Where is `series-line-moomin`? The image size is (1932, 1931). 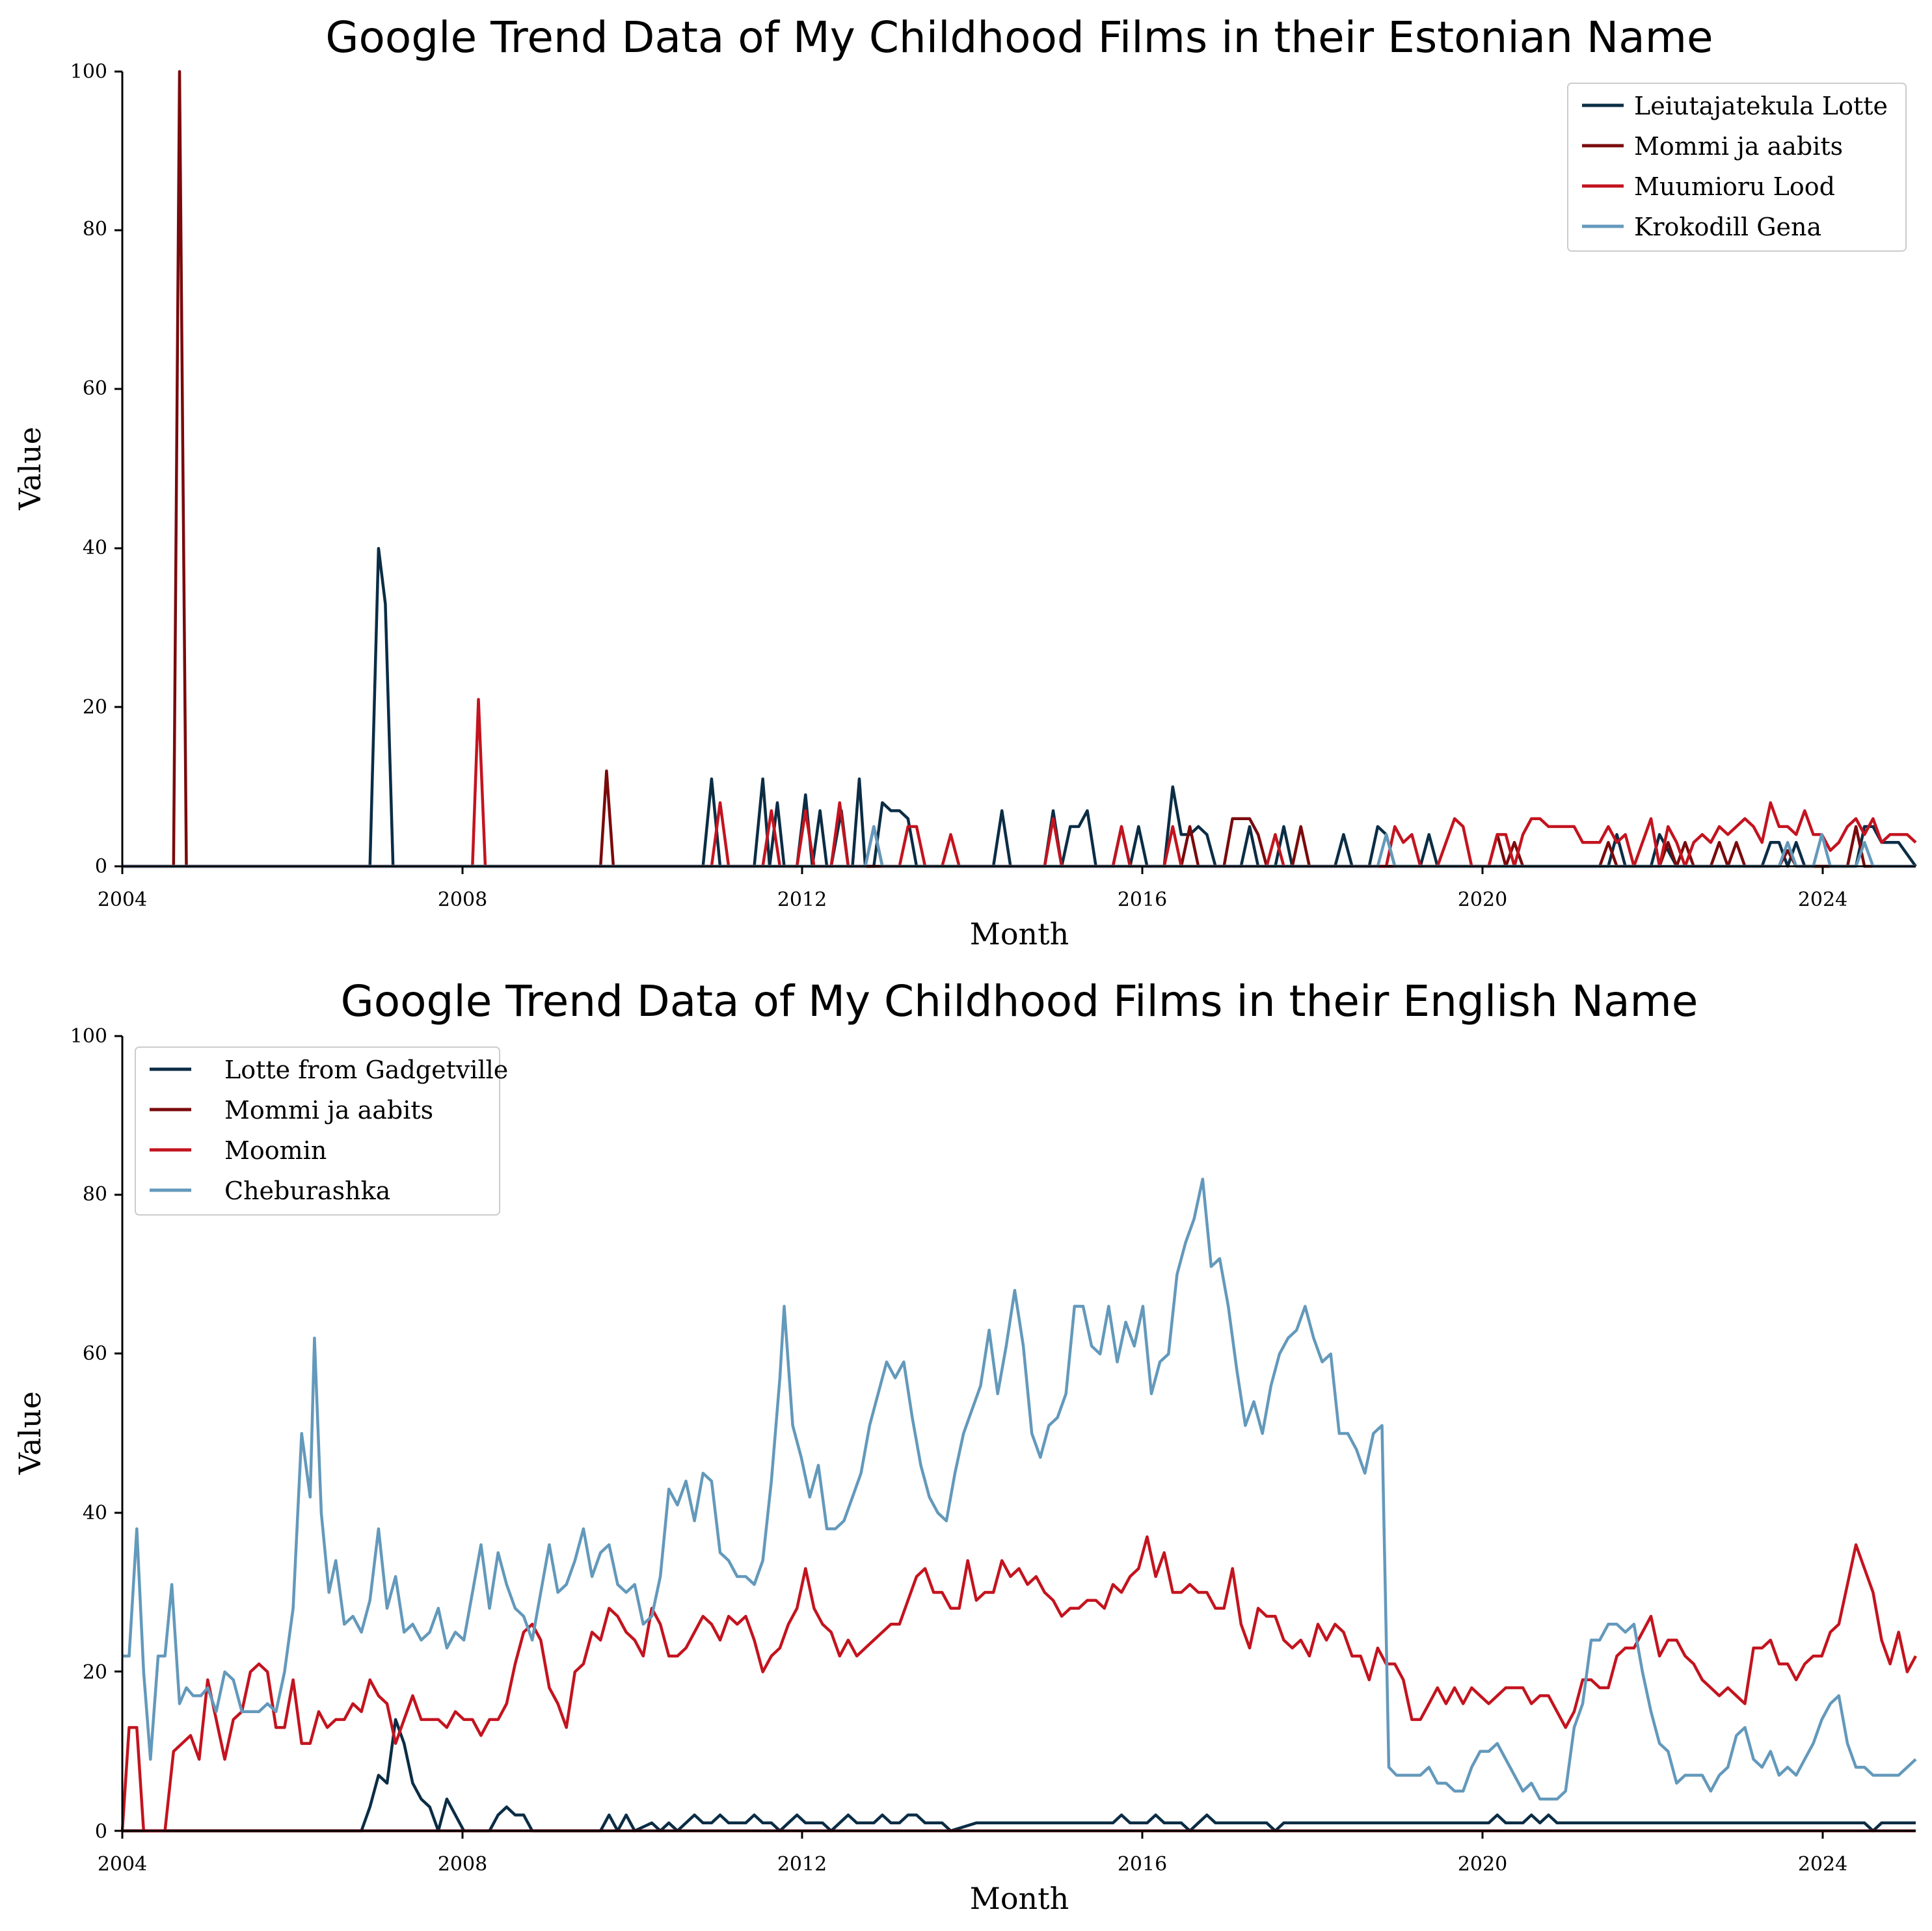 series-line-moomin is located at coordinates (1018, 1684).